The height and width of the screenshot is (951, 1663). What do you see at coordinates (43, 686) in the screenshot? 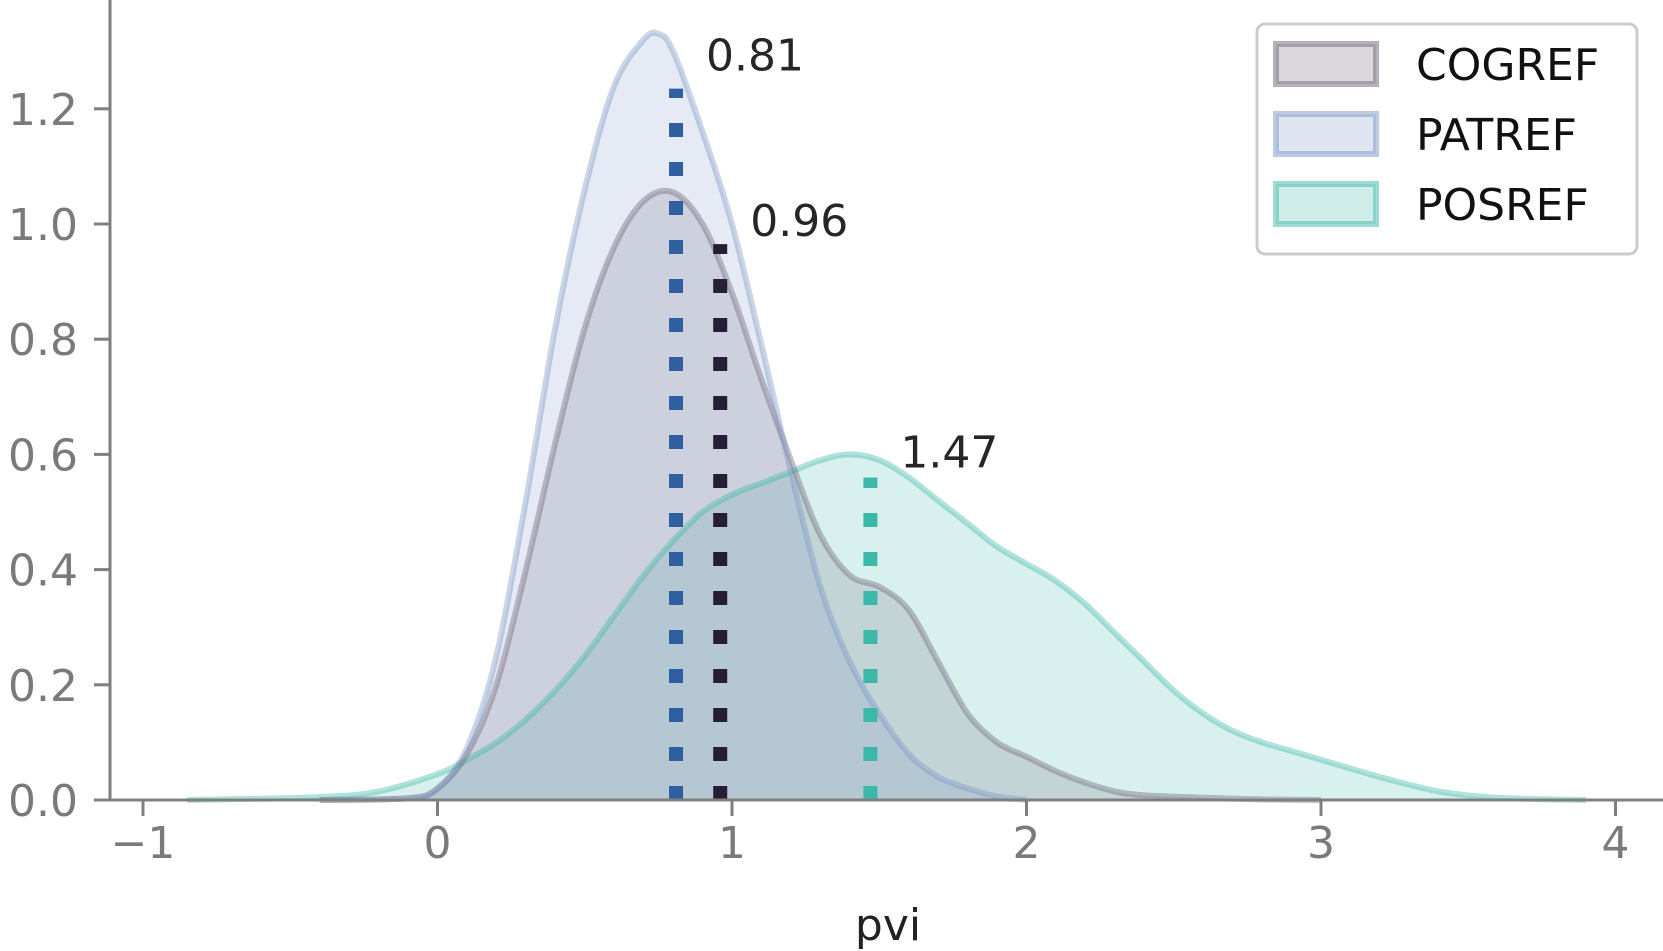
I see `y-tick-label: 0.2` at bounding box center [43, 686].